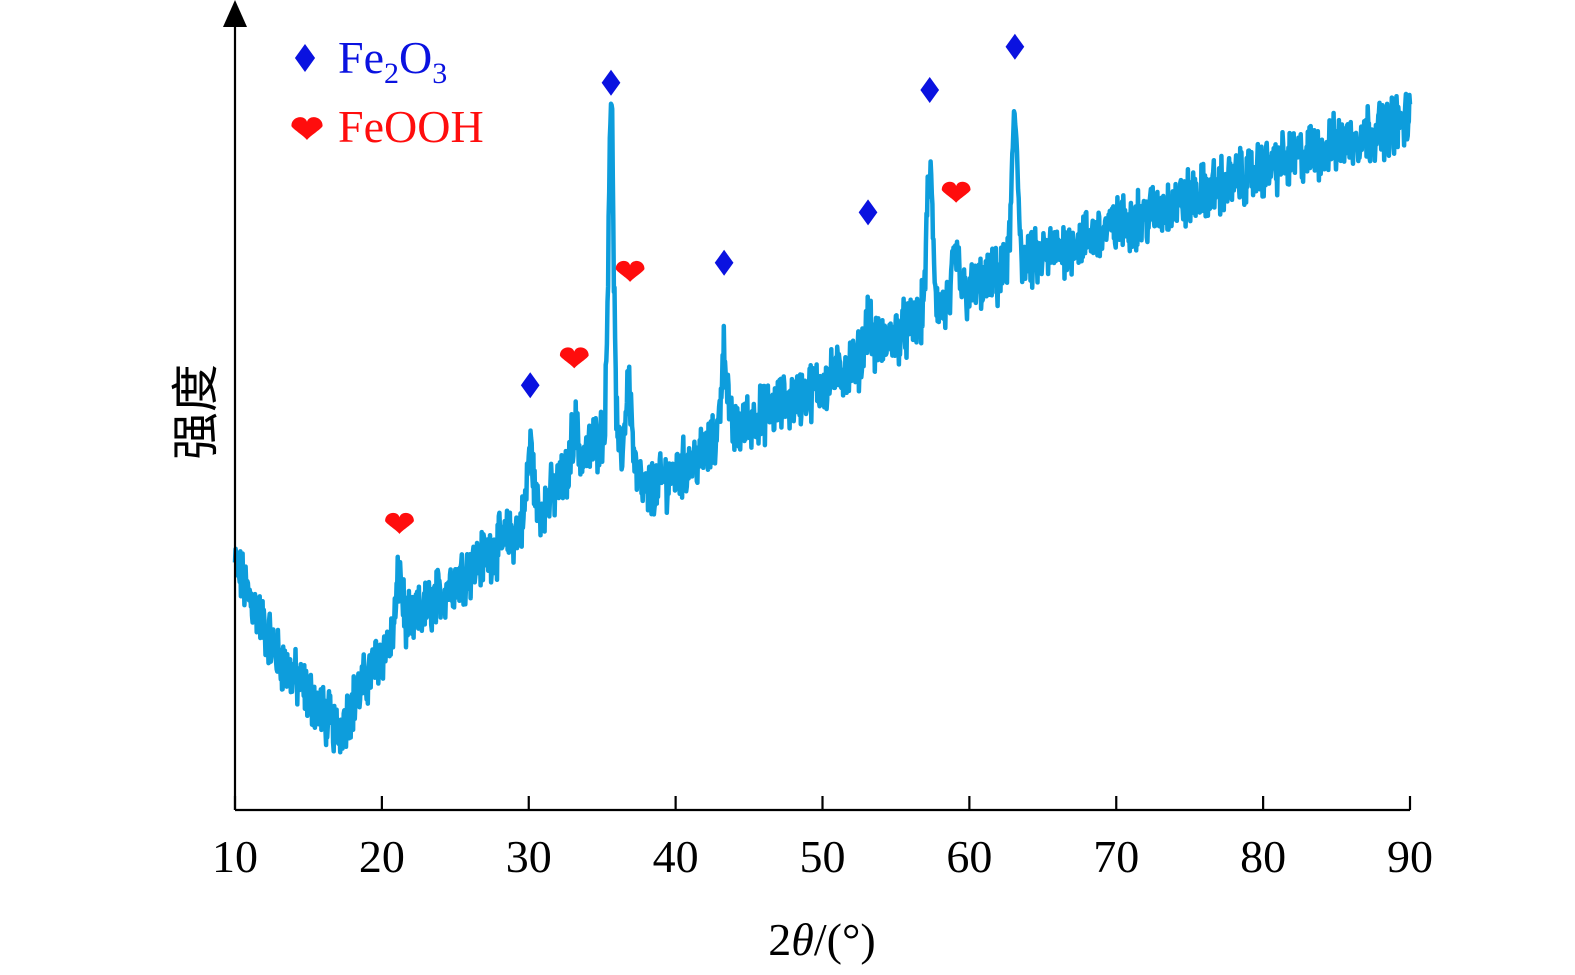 The image size is (1575, 975). Describe the element at coordinates (387, 92) in the screenshot. I see `legend: Fe2O3 FeOOH` at that location.